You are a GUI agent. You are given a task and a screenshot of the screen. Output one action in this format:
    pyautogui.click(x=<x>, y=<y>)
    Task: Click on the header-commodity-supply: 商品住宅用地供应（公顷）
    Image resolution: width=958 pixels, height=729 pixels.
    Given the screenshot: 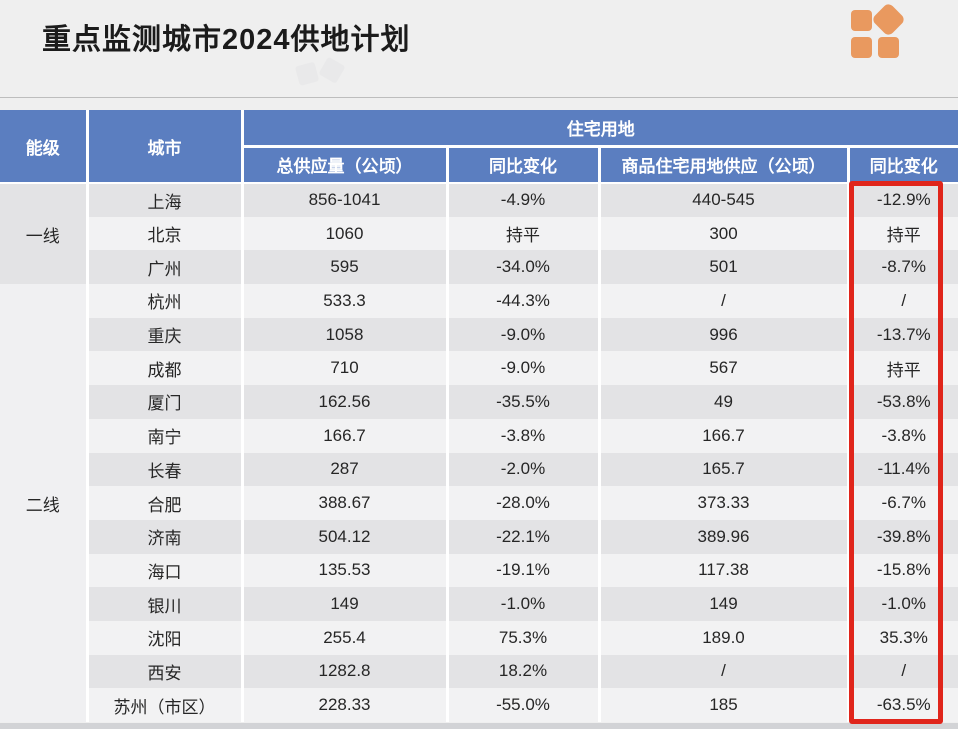 What is the action you would take?
    pyautogui.click(x=724, y=165)
    